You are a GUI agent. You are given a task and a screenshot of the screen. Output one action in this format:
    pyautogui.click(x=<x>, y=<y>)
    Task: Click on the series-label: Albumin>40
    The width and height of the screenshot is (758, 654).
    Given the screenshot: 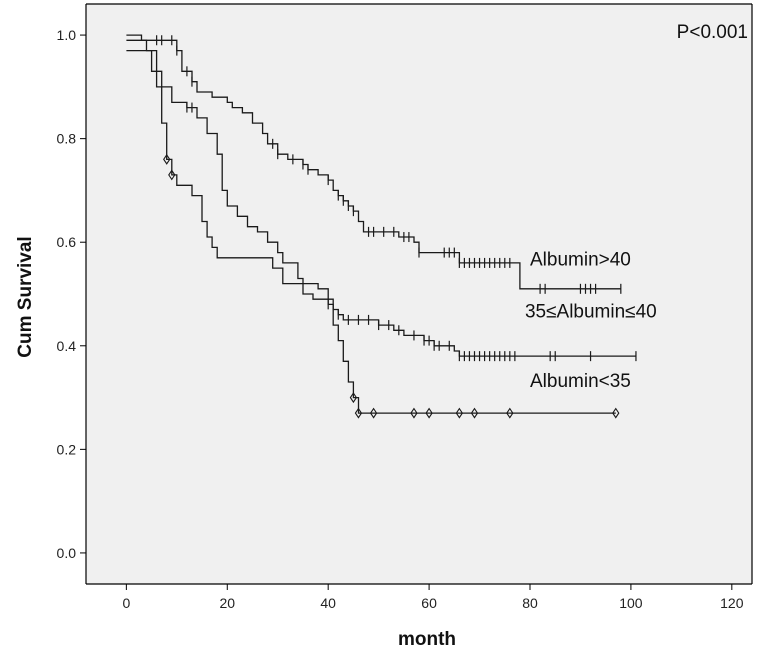 What is the action you would take?
    pyautogui.click(x=580, y=260)
    